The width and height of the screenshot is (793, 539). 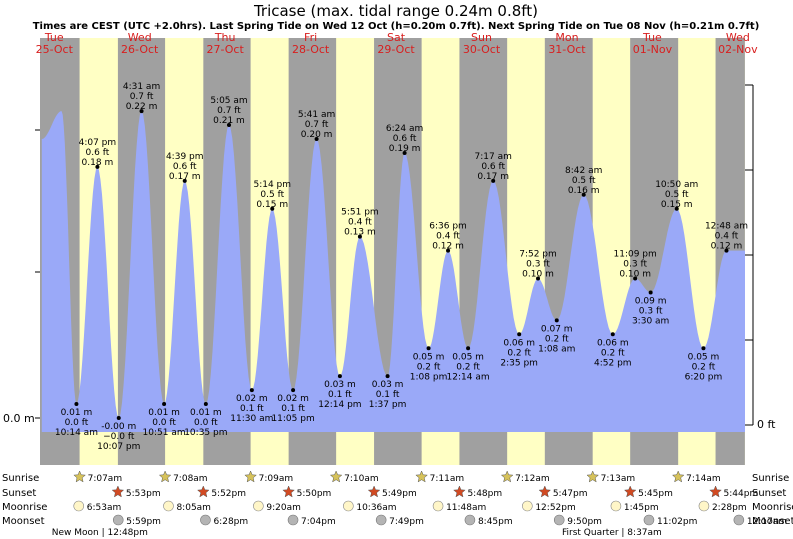 I want to click on day-date-8: 01-Nov, so click(x=653, y=49).